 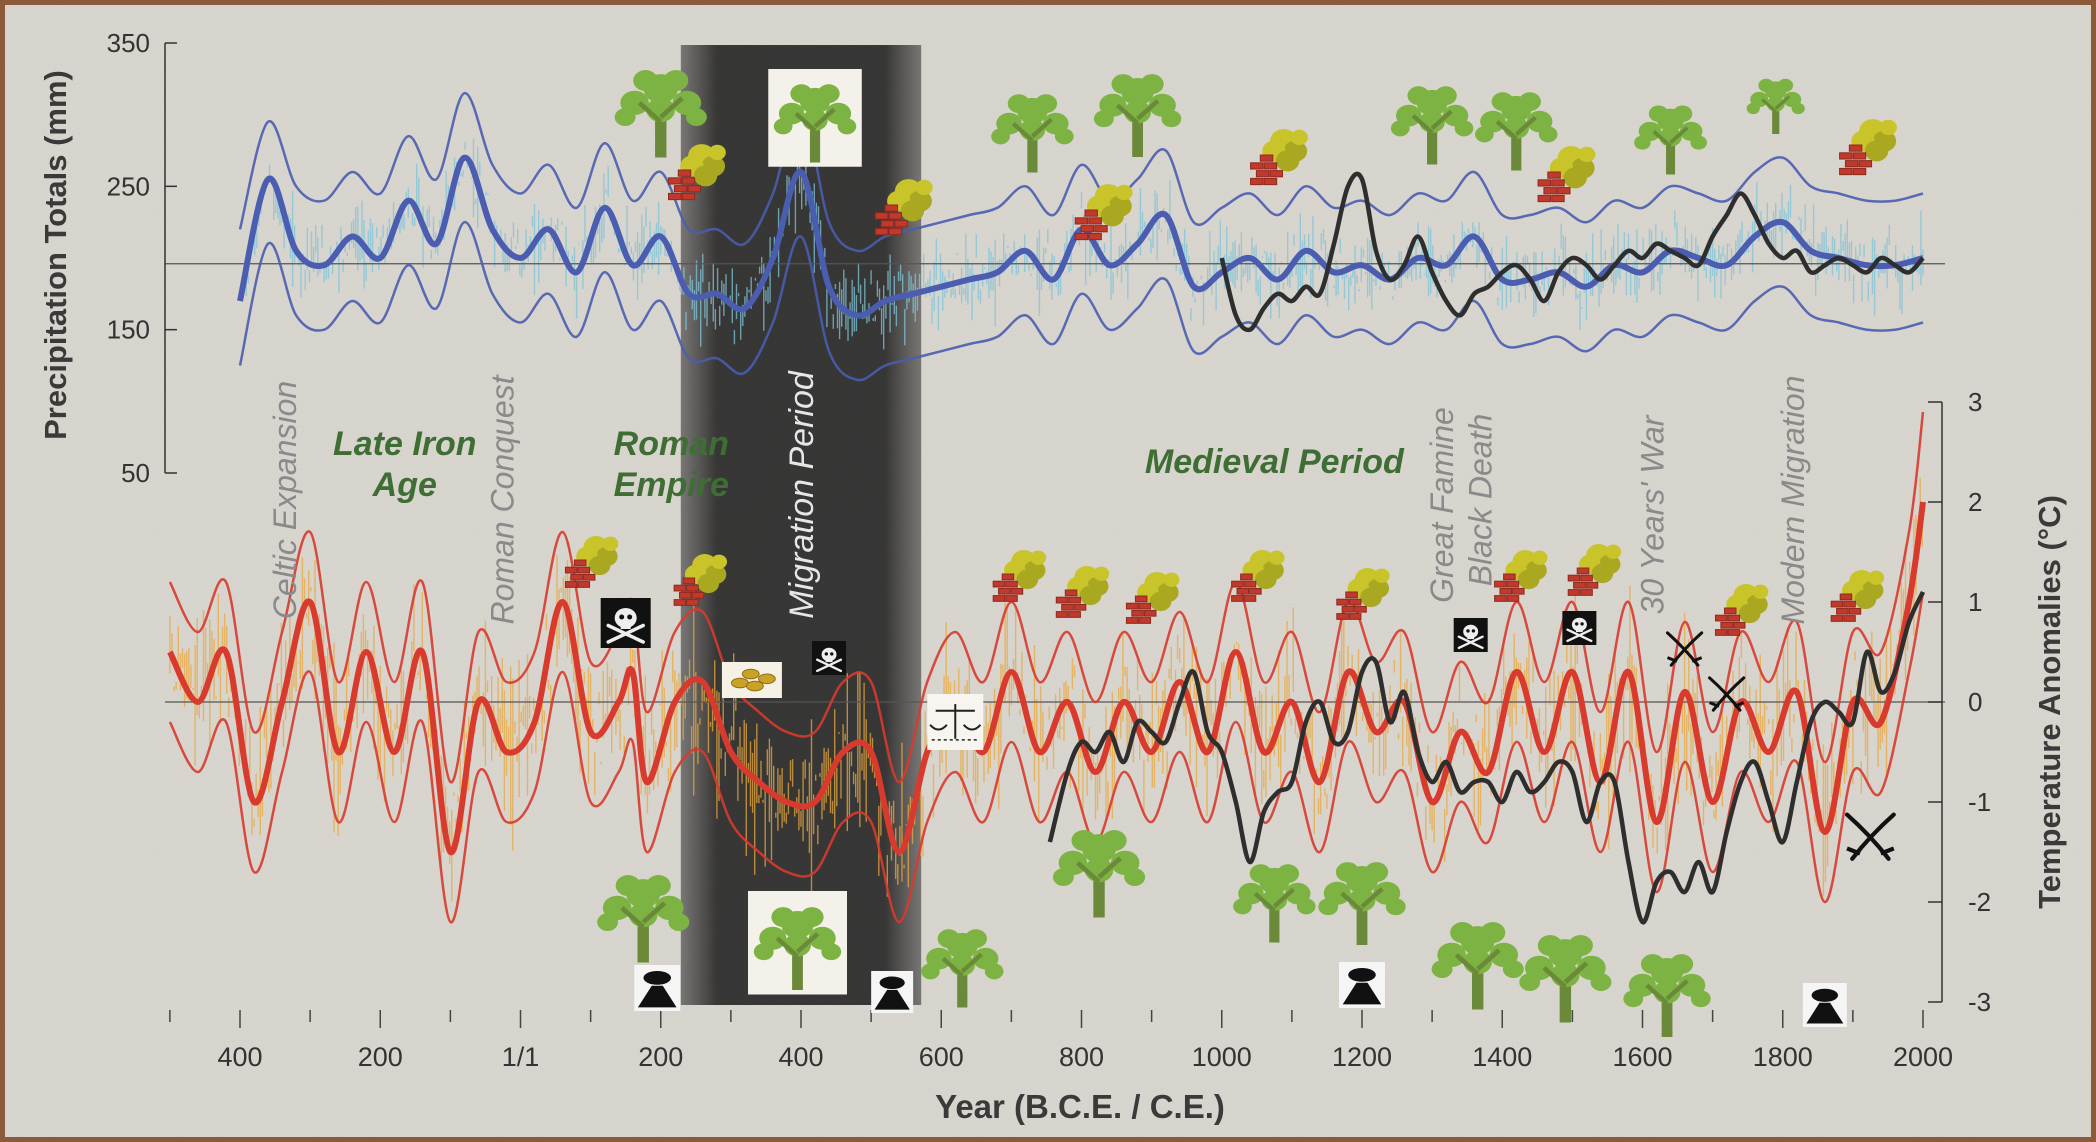 I want to click on event-label: Great Famine, so click(x=1442, y=505).